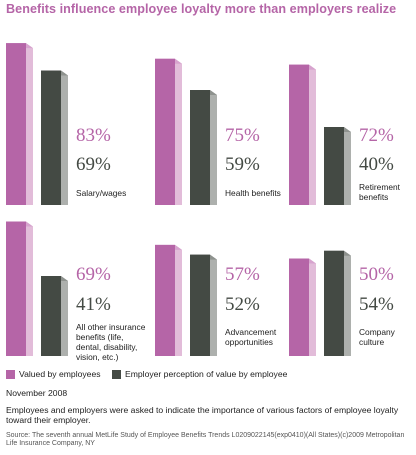  Describe the element at coordinates (10, 374) in the screenshot. I see `legend-swatch-employee` at that location.